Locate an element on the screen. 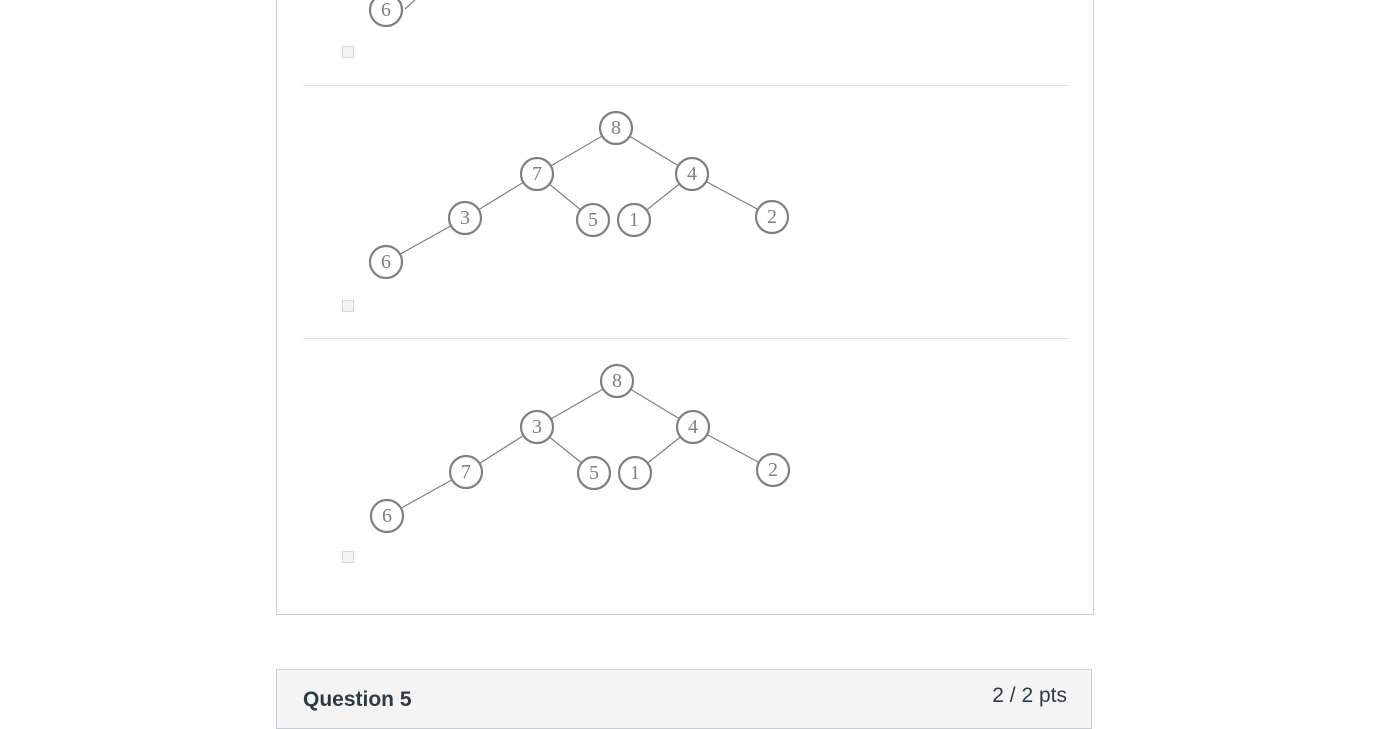  answer-option-1-tree: 6 is located at coordinates (392, 14).